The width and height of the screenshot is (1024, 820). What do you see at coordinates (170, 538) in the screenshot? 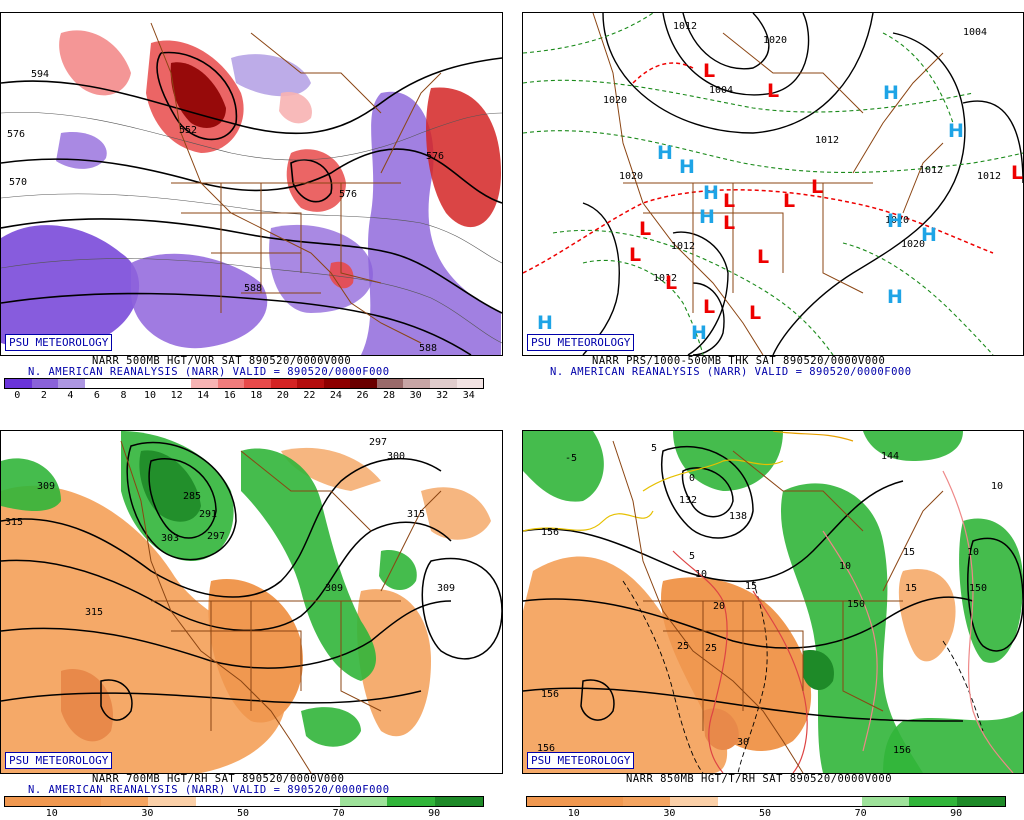
I see `contour-label: 303` at bounding box center [170, 538].